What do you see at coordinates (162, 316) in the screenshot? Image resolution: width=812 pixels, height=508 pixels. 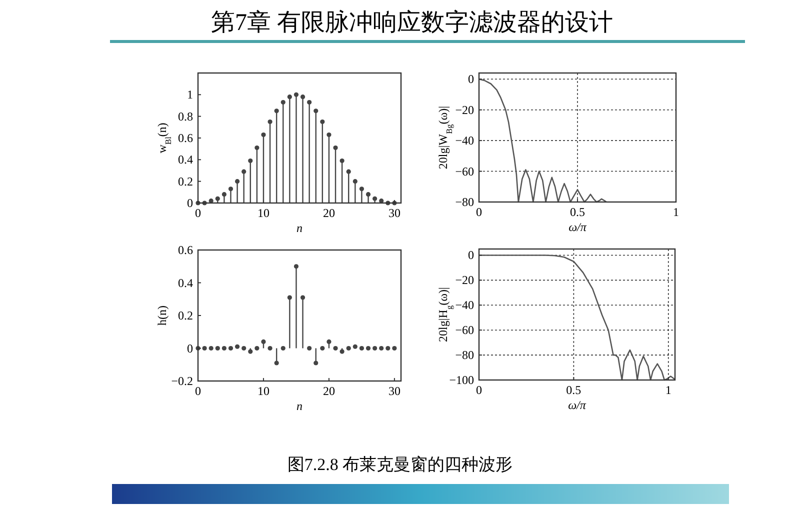 I see `y-axis-title: h(n)` at bounding box center [162, 316].